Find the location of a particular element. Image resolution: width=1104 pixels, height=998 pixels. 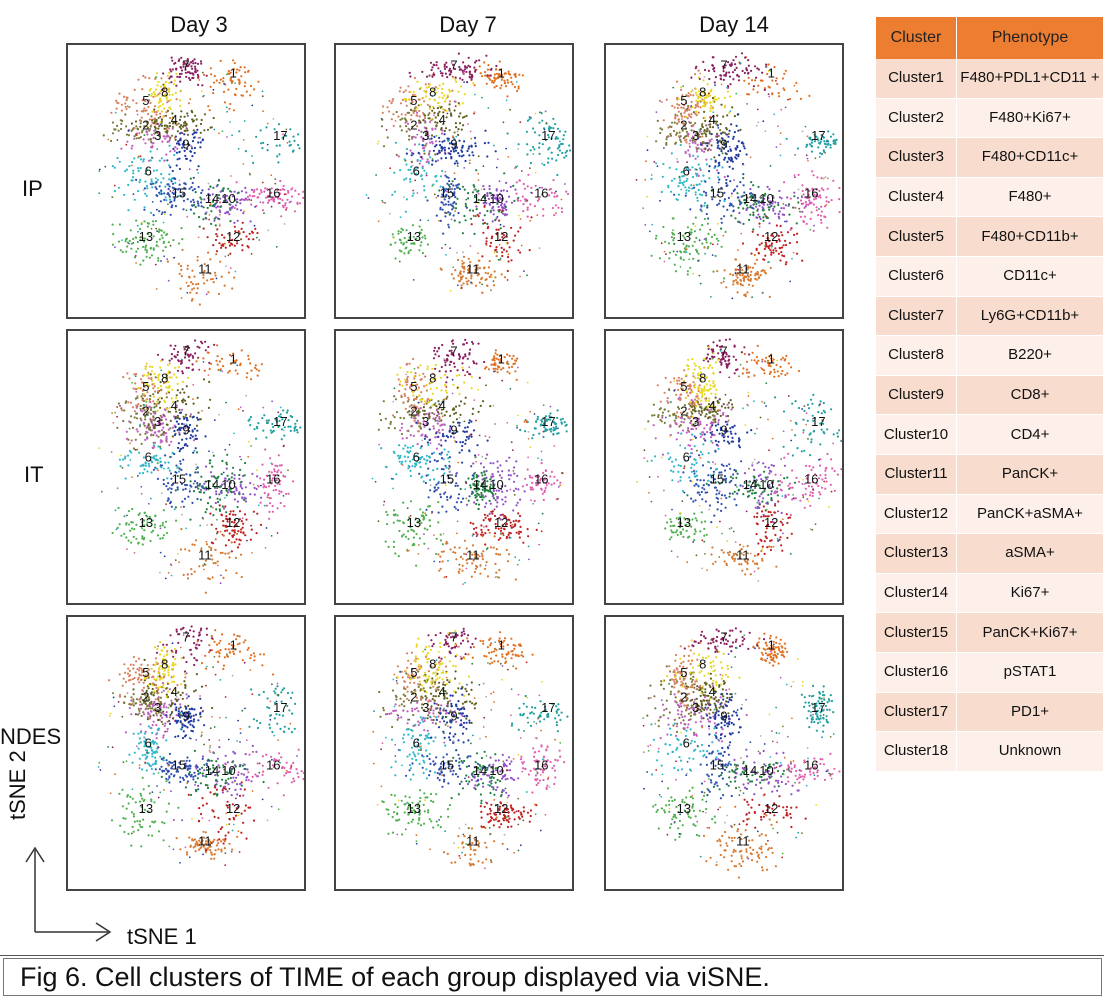

cluster-7-points is located at coordinates (729, 72).